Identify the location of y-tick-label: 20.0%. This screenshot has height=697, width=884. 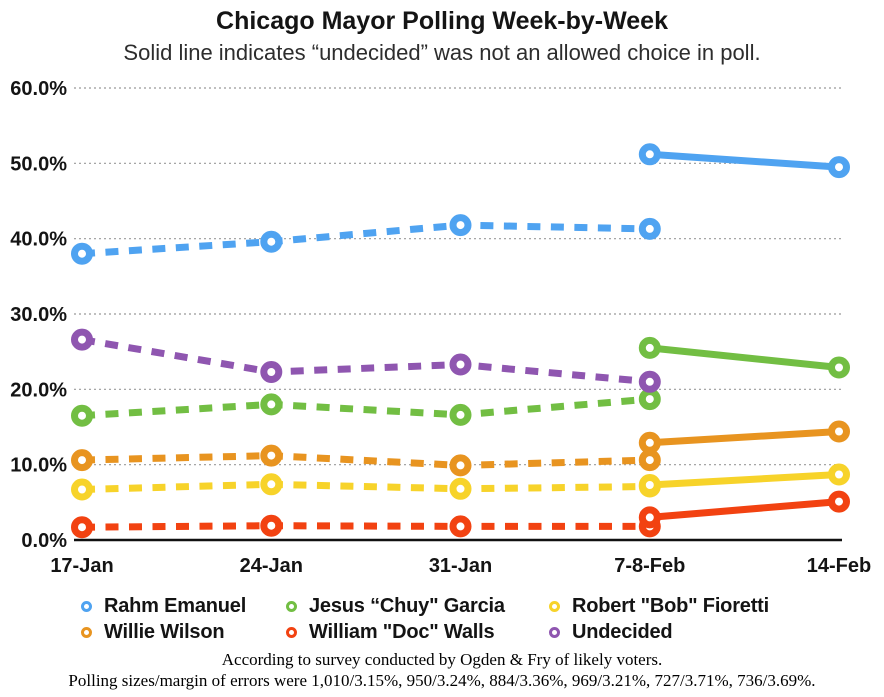
(38, 390).